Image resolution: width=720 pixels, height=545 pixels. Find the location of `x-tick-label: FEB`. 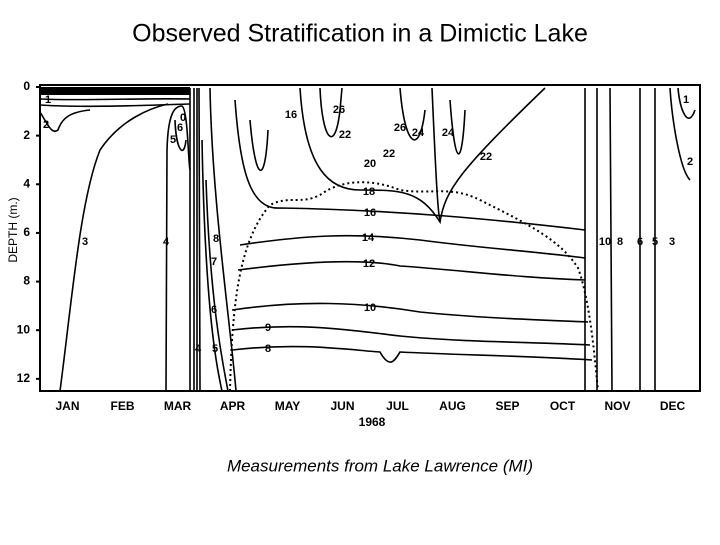

x-tick-label: FEB is located at coordinates (123, 406).